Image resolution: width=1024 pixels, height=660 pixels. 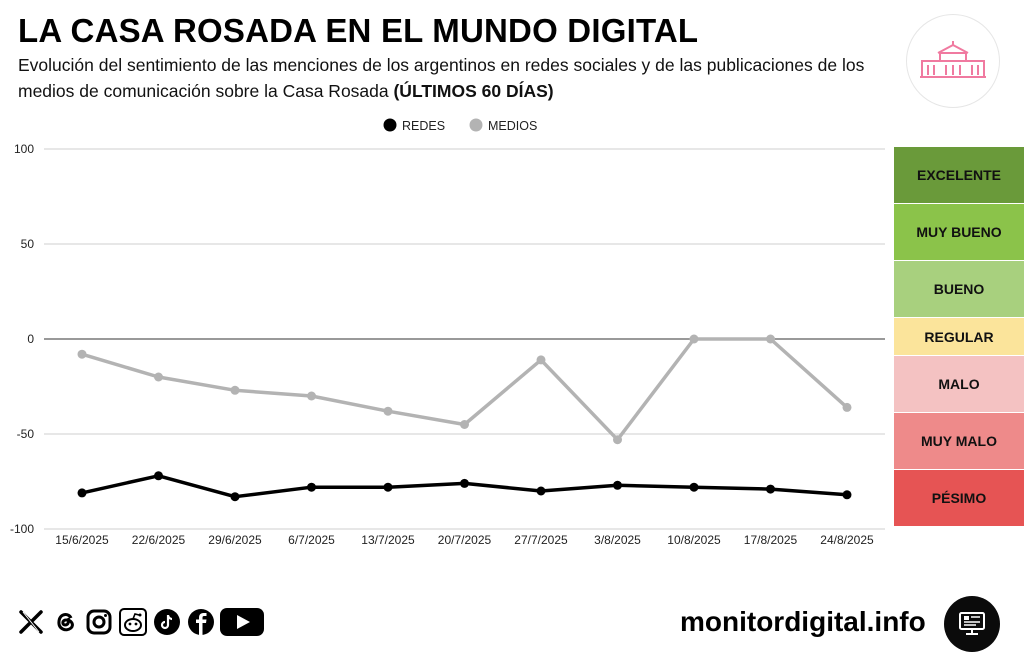 I want to click on x-tick-label: 15/6/2025, so click(x=82, y=540).